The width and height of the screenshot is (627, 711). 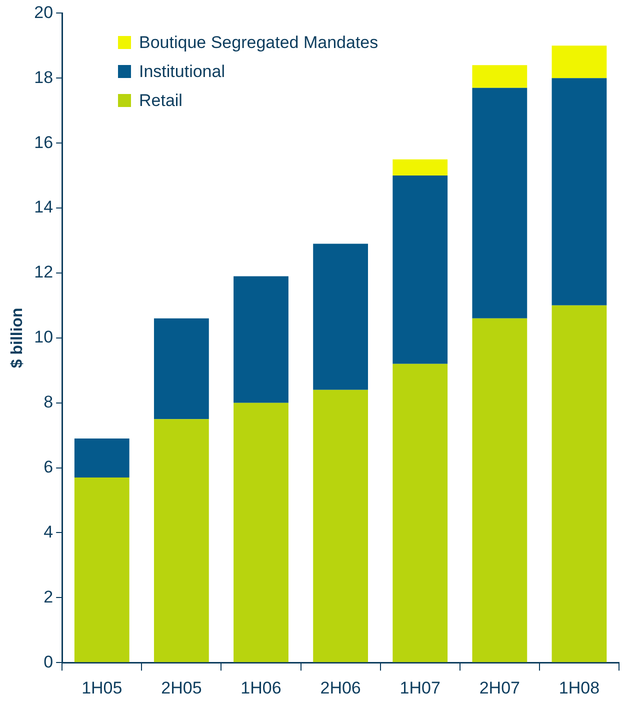 What do you see at coordinates (102, 688) in the screenshot?
I see `x-tick-label: 1H05` at bounding box center [102, 688].